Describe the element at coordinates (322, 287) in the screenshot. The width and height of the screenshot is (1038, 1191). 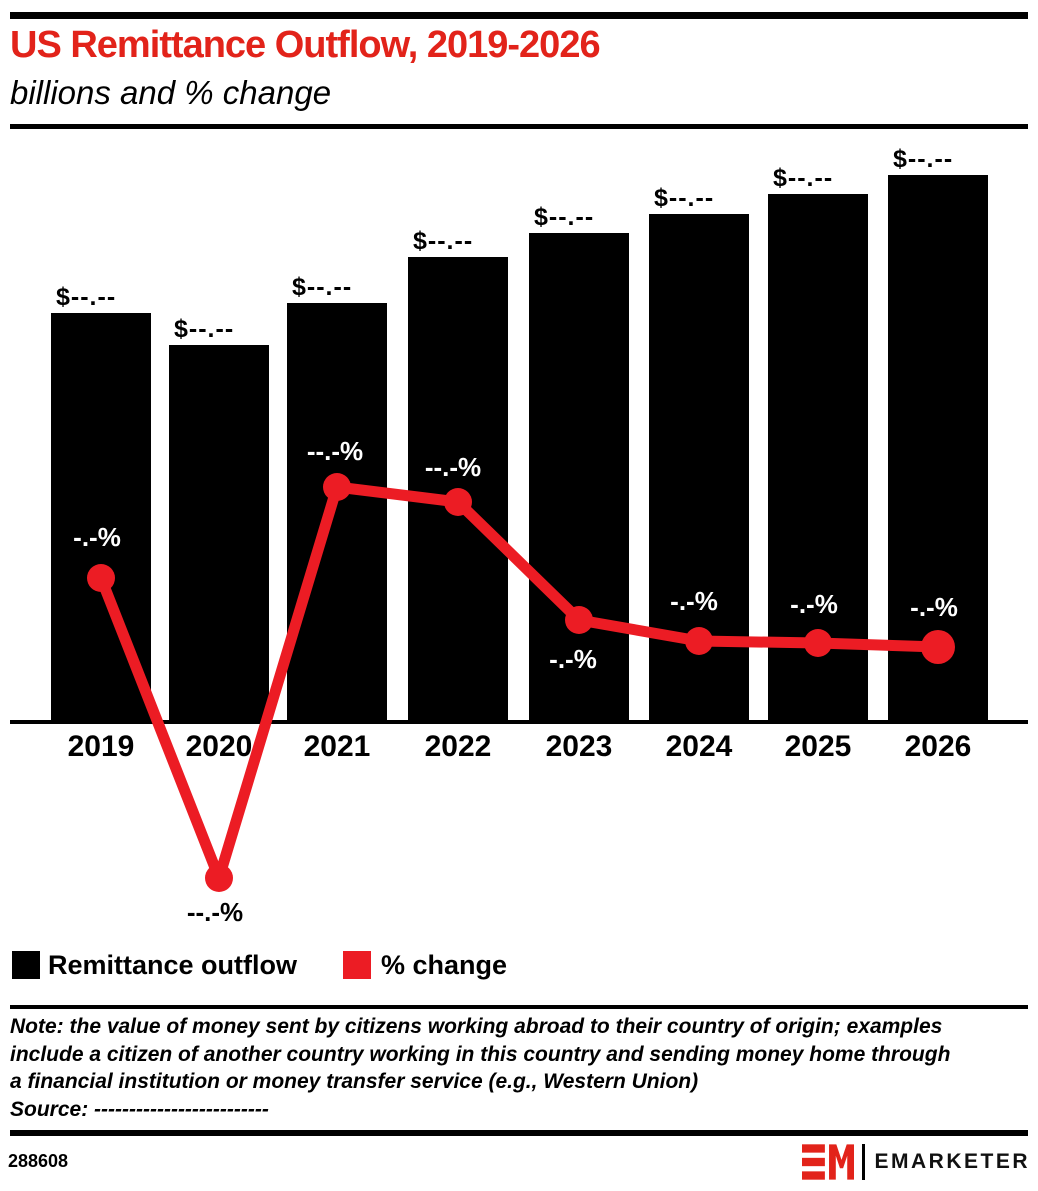
I see `bar-value-label-2021: $--.--` at that location.